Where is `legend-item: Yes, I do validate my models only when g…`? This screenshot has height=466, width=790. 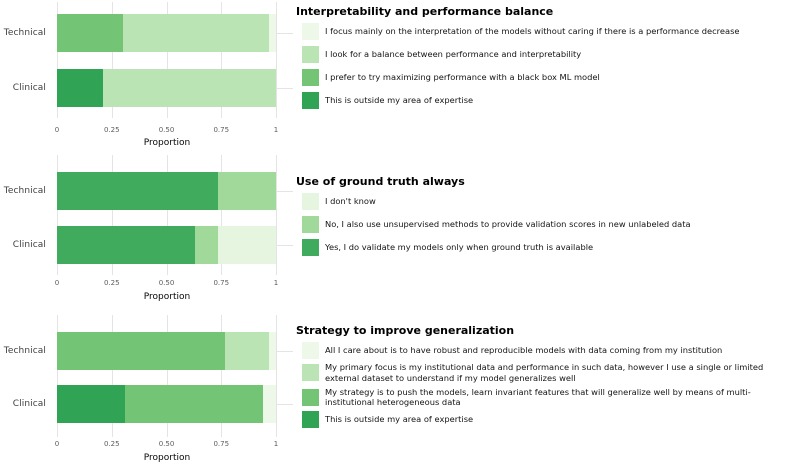
legend-item: Yes, I do validate my models only when g… is located at coordinates (542, 247).